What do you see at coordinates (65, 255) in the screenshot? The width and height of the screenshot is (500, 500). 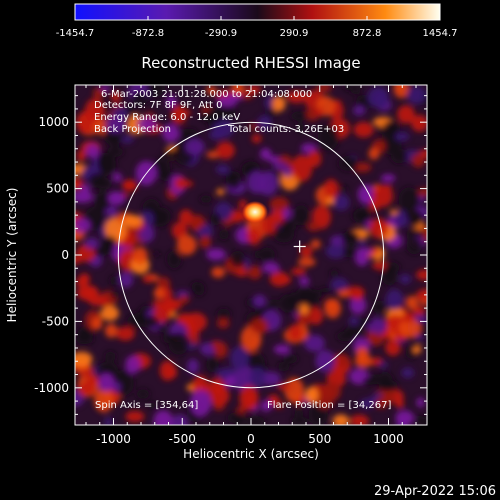 I see `y-tick-label: 0` at bounding box center [65, 255].